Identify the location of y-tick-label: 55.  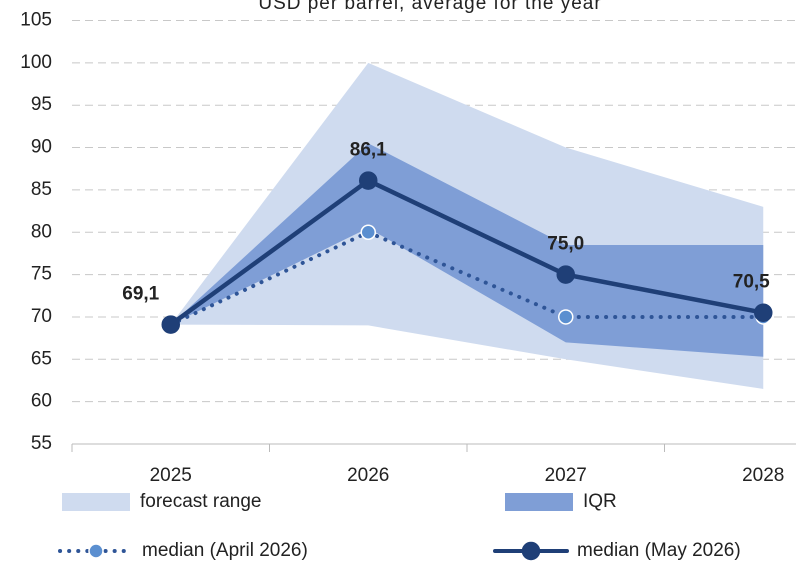
(41, 443).